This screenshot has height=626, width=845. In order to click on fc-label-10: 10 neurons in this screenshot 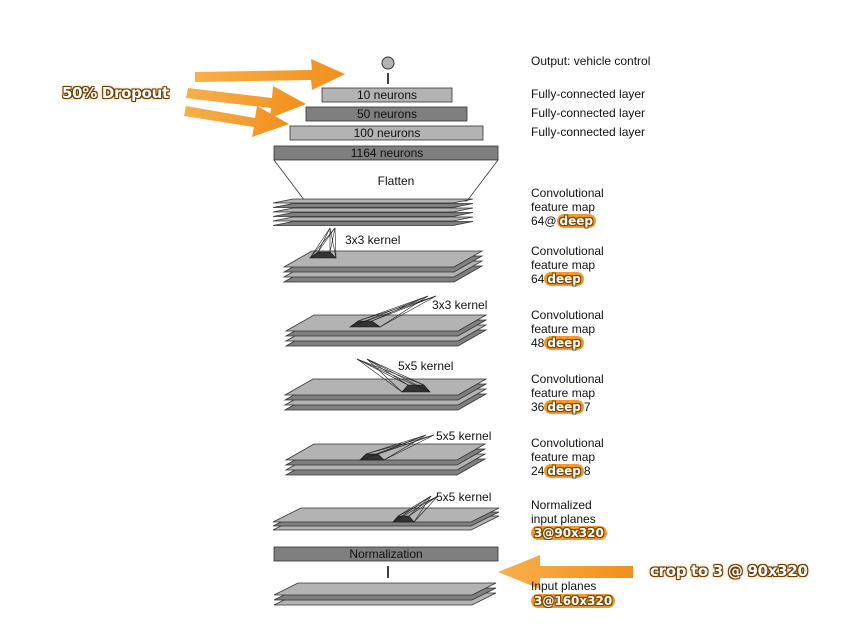, I will do `click(387, 95)`.